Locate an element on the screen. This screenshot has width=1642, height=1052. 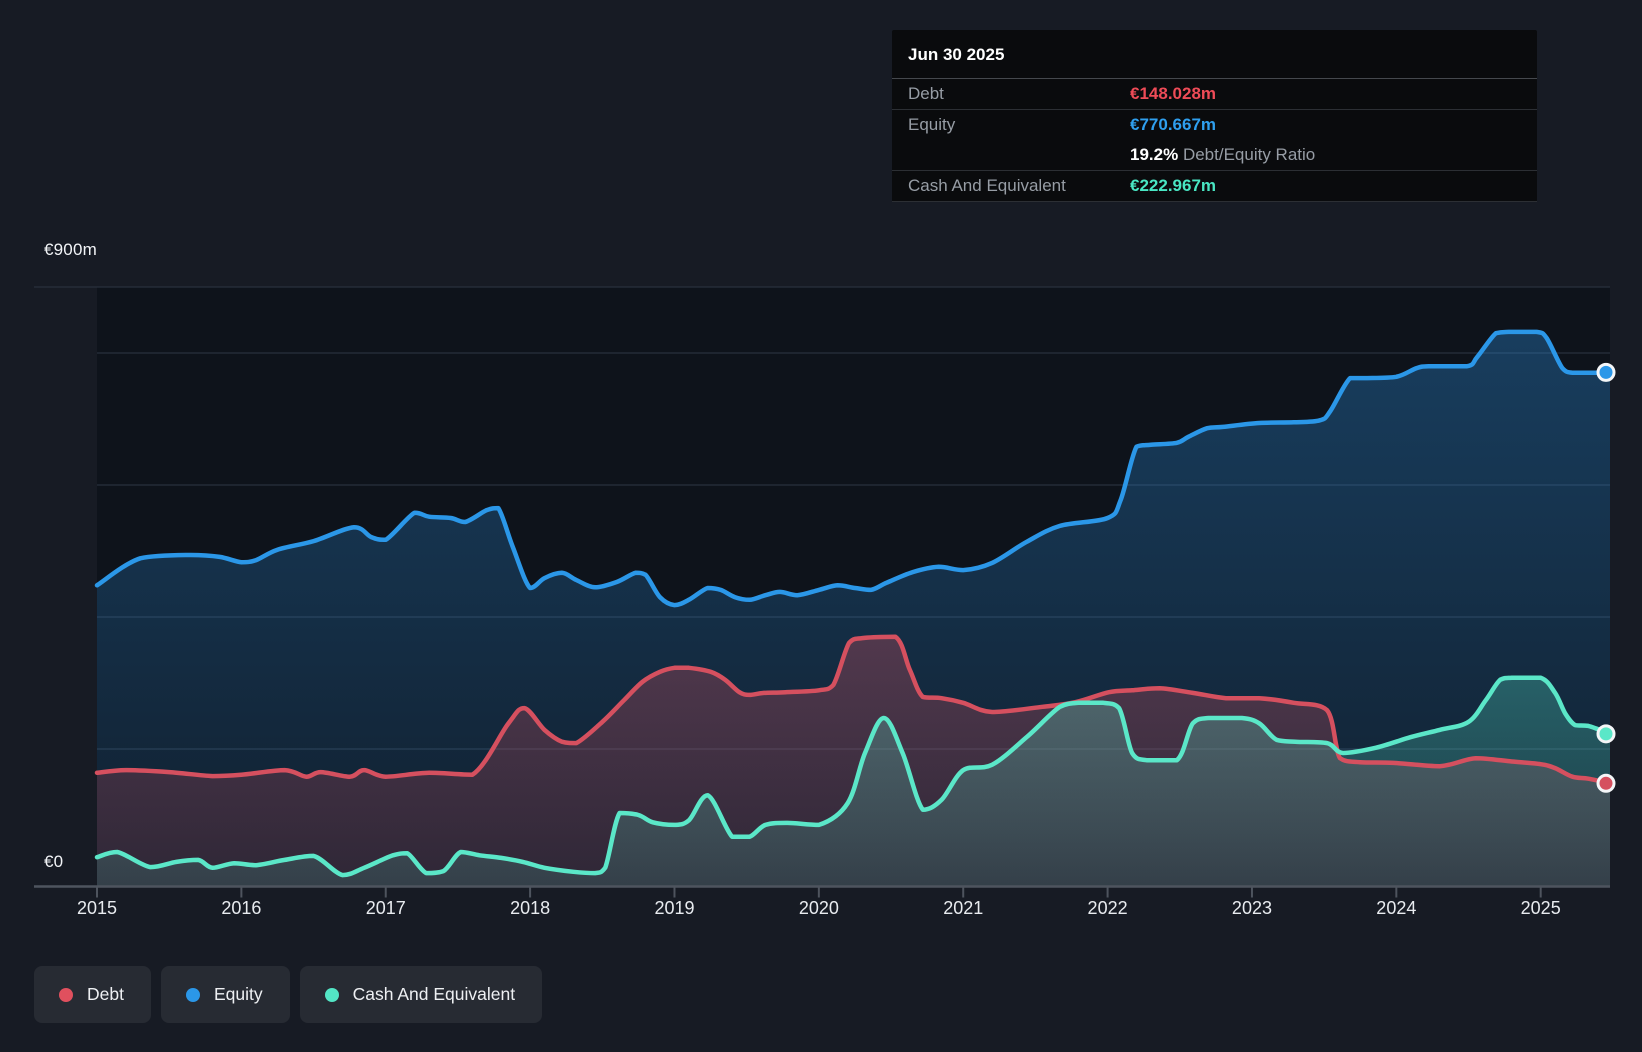
tooltip-equity-value: €770.667m is located at coordinates (1173, 124).